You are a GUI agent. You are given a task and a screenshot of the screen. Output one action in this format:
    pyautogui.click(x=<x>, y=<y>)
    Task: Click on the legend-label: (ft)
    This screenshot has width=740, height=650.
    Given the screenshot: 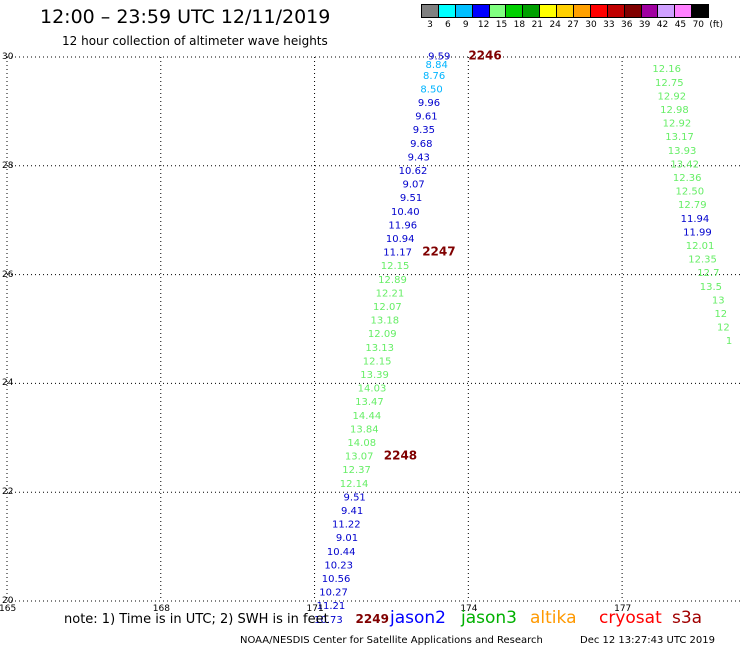 What is the action you would take?
    pyautogui.click(x=716, y=25)
    